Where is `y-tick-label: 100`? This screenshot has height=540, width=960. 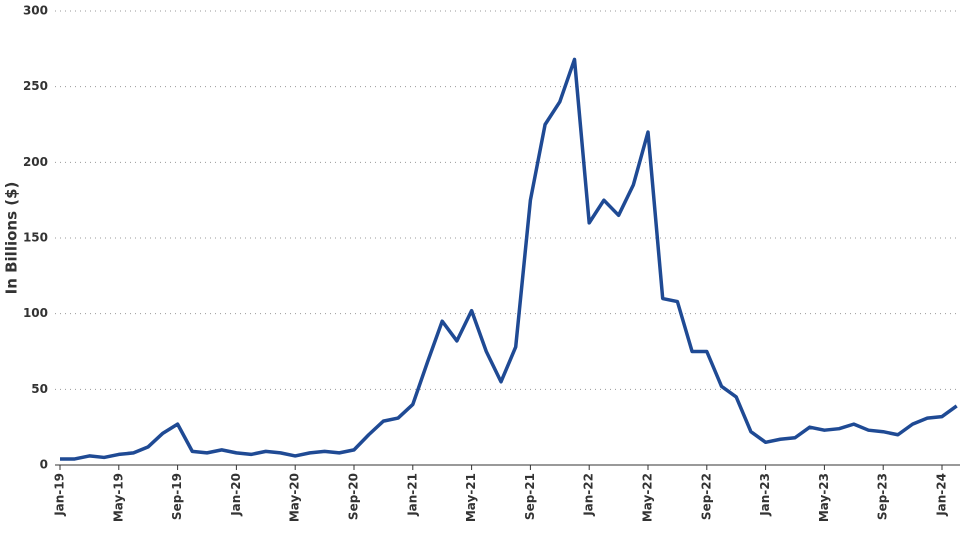
y-tick-label: 100 is located at coordinates (35, 313).